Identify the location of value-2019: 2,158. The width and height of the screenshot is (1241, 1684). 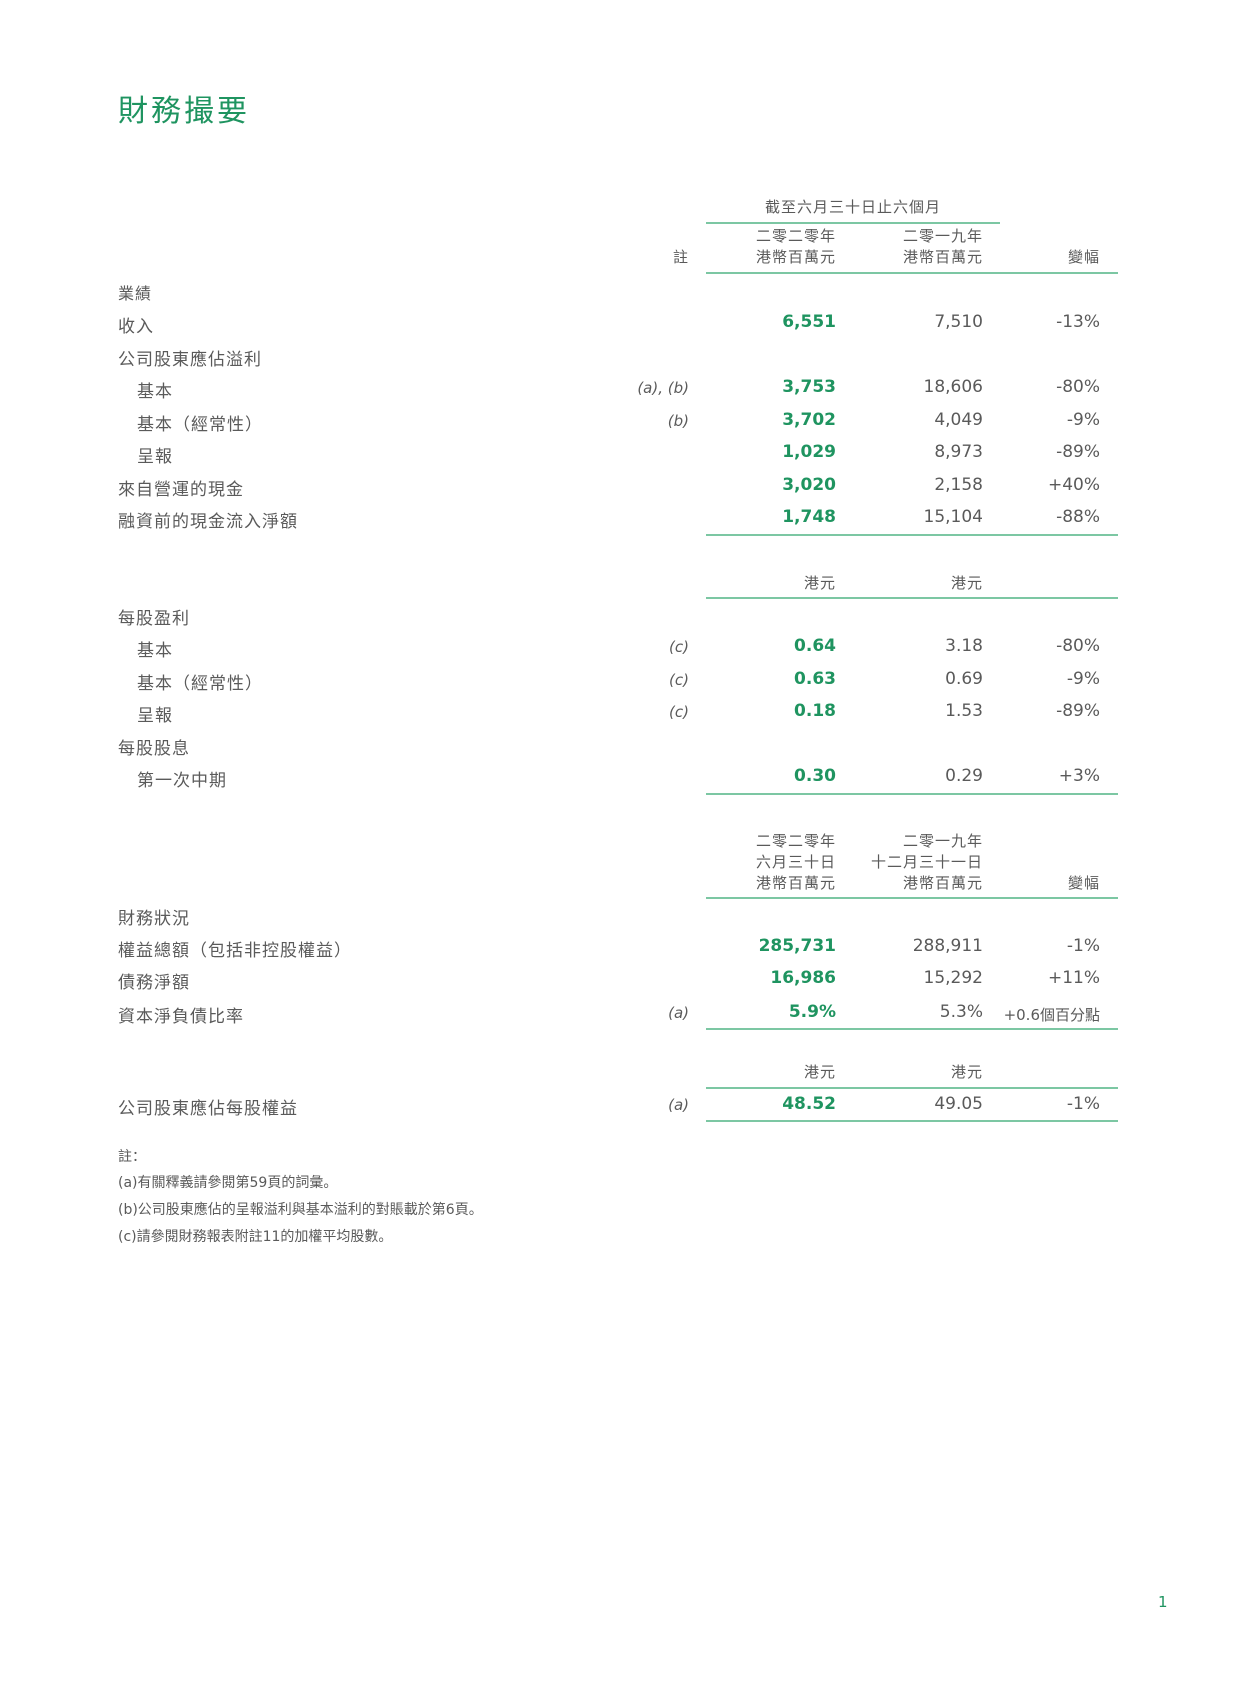
(958, 485).